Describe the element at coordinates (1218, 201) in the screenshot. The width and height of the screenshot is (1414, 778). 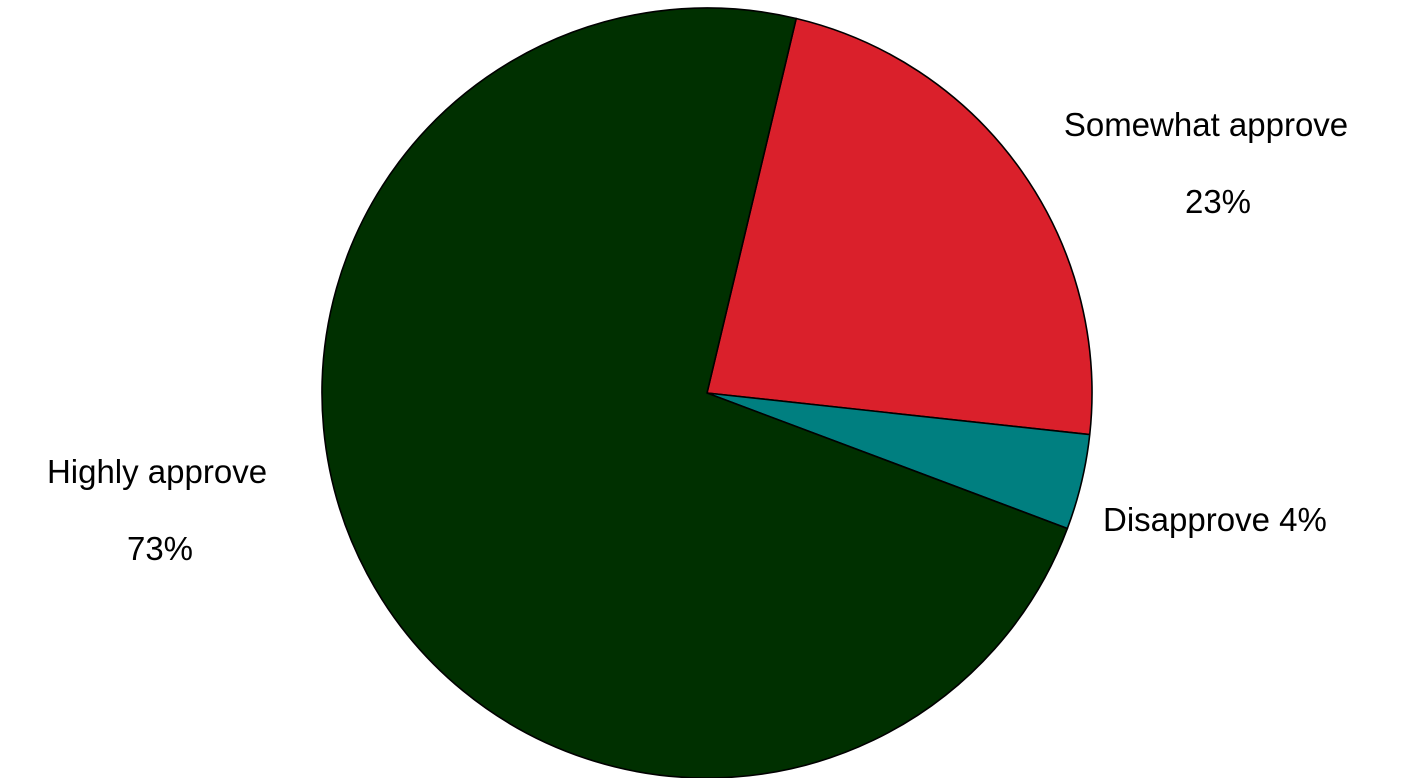
I see `pie-percent-label-somewhat-approve: 23%` at that location.